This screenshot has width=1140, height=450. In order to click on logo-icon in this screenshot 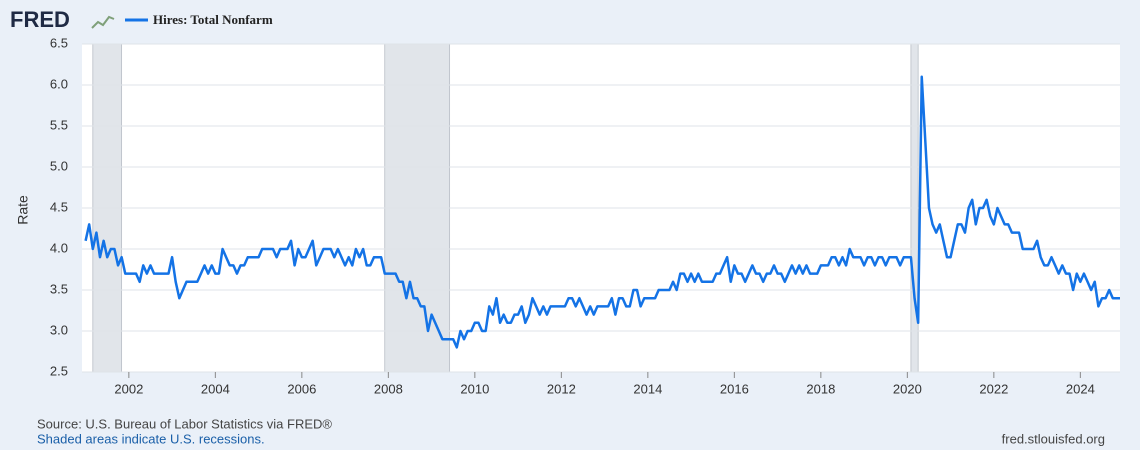, I will do `click(103, 22)`.